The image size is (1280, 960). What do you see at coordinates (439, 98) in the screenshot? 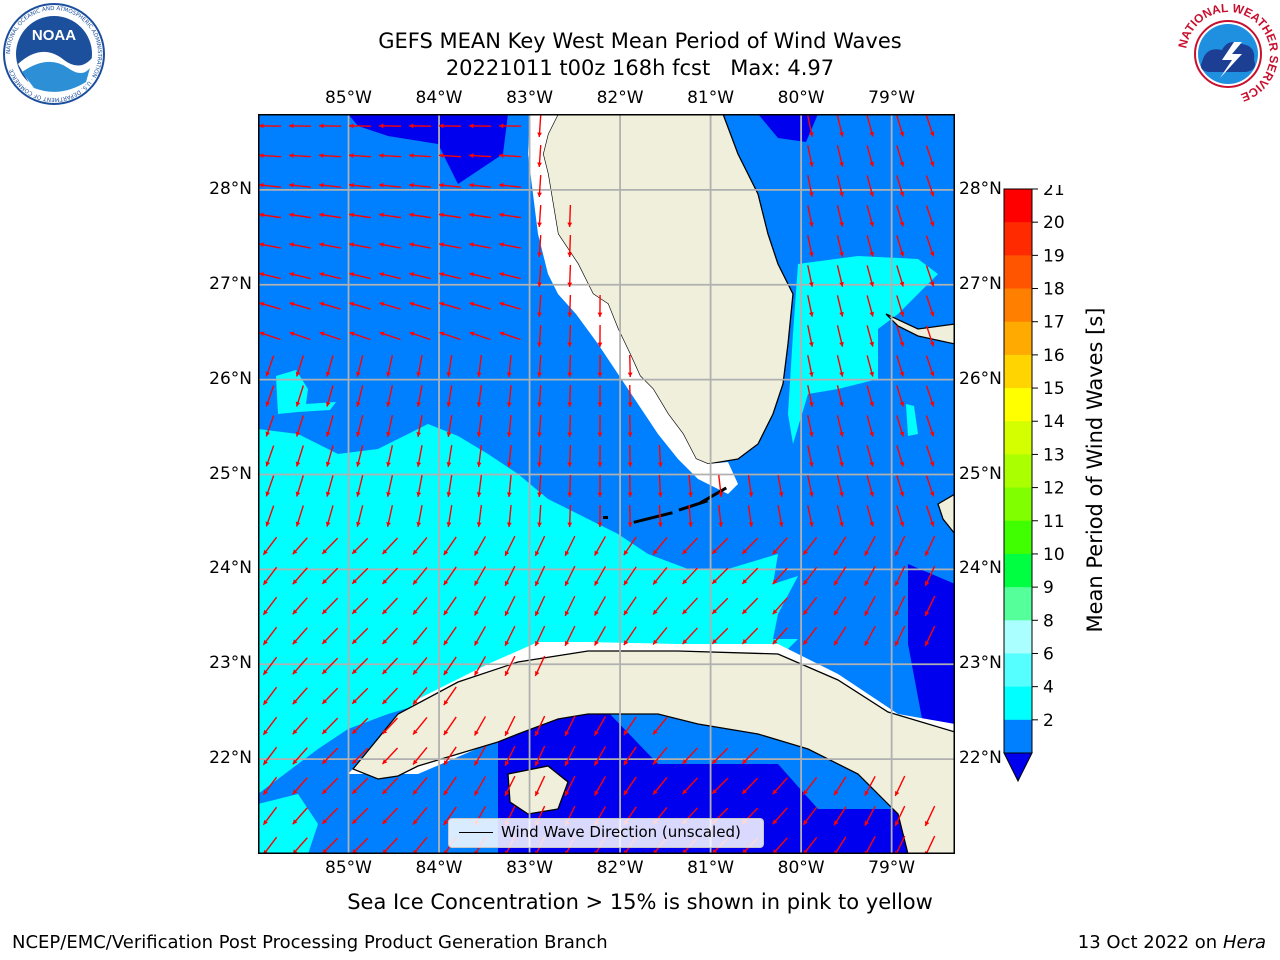
I see `lon-tick-label-top: 84°W` at bounding box center [439, 98].